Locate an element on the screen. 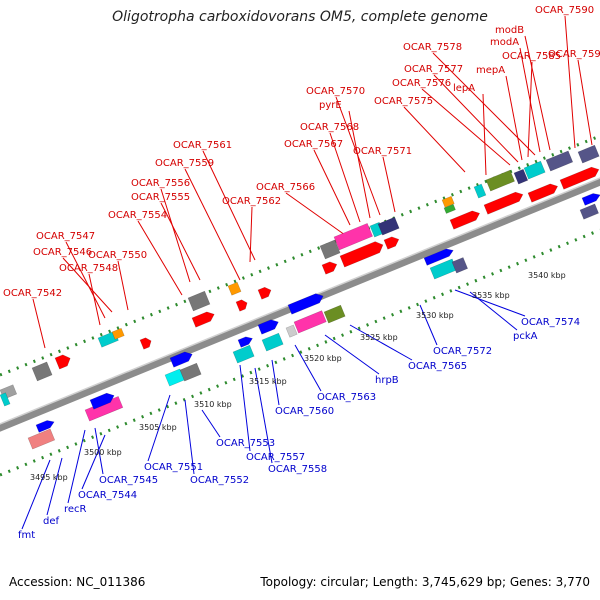 Image resolution: width=600 pixels, height=600 pixels. gene-label-reverse: OCAR_7563 is located at coordinates (346, 397).